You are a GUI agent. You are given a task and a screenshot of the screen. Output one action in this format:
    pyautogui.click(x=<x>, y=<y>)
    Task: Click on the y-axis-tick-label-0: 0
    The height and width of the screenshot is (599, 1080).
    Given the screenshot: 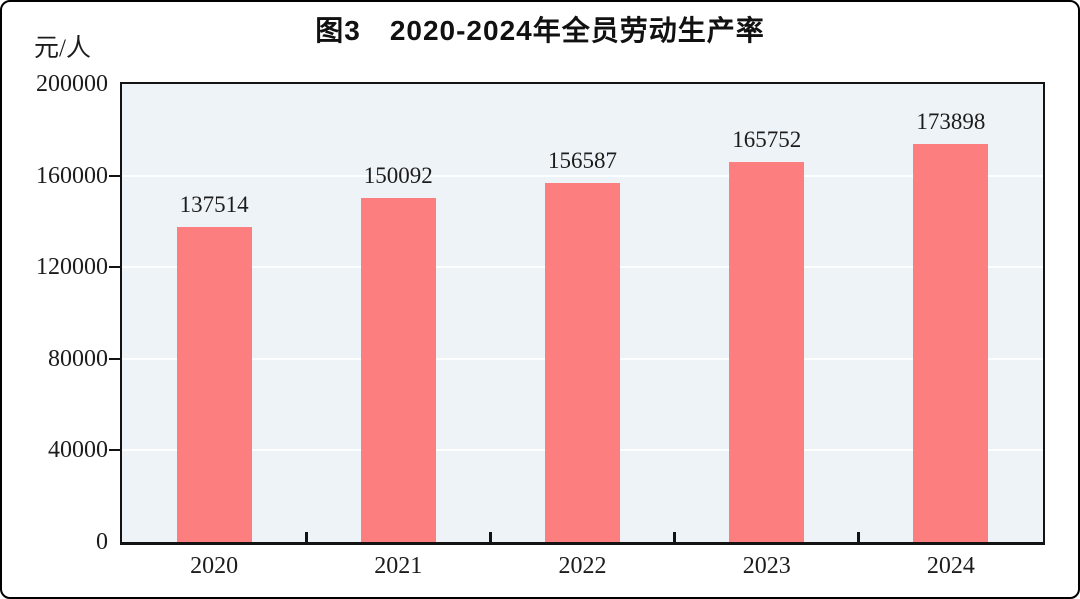 What is the action you would take?
    pyautogui.click(x=102, y=542)
    